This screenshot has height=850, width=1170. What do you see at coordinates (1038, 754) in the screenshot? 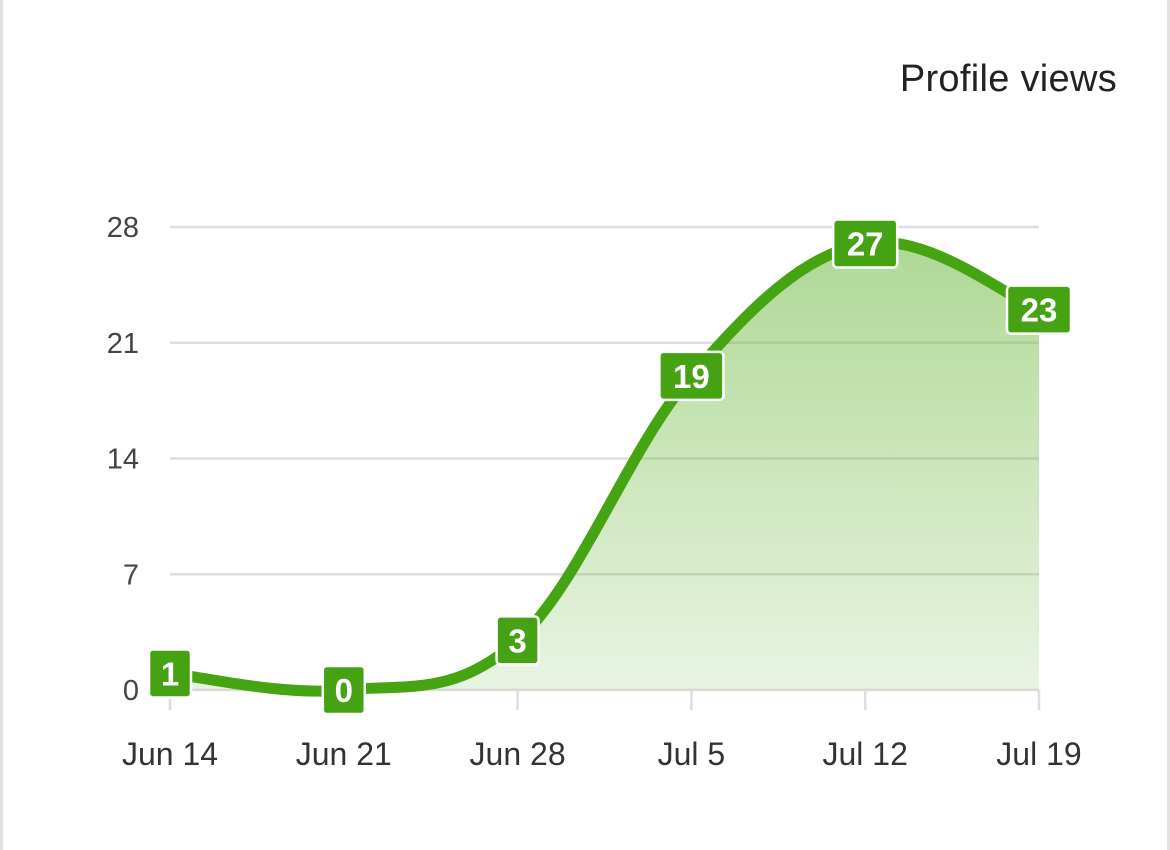
I see `x-tick-label: Jul 19` at bounding box center [1038, 754].